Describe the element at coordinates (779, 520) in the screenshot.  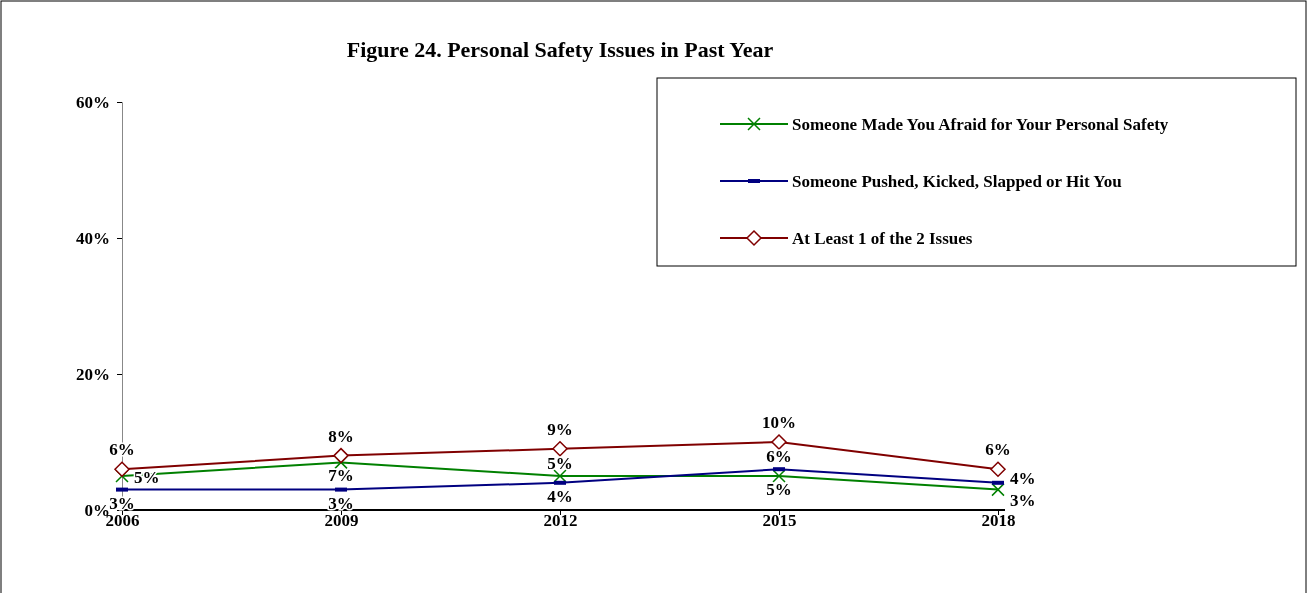
I see `x-tick-label: 2015` at that location.